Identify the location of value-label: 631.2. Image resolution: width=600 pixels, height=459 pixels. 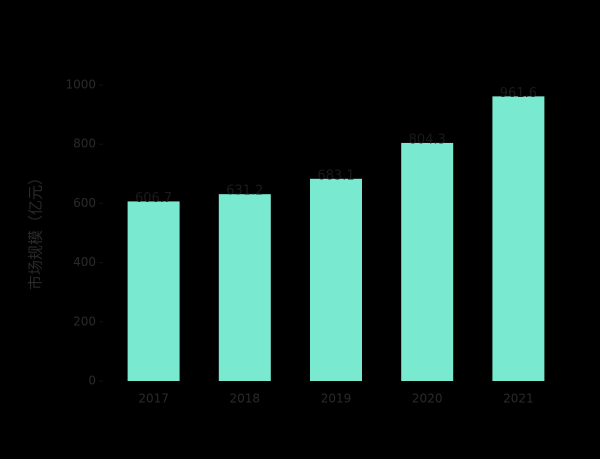
(244, 191).